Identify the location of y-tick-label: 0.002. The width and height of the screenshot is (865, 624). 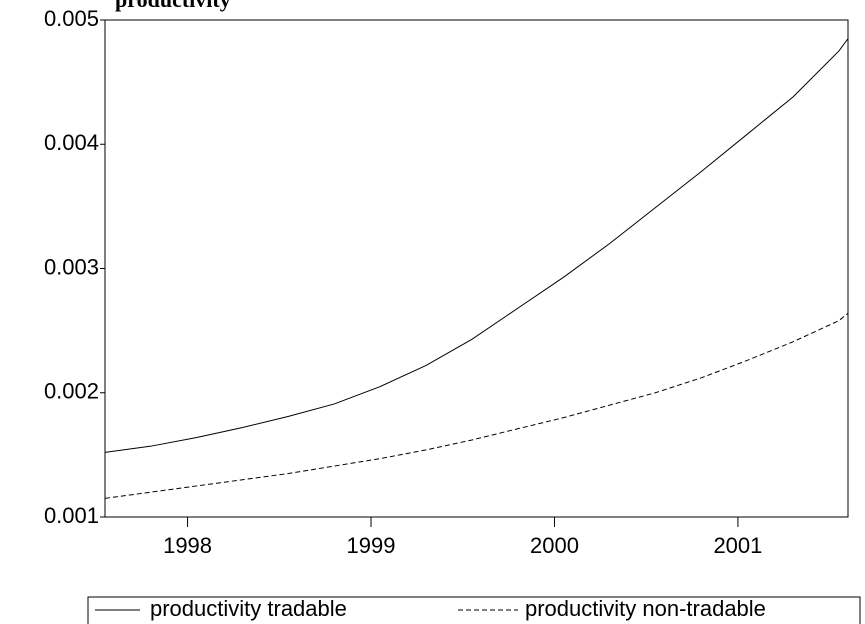
(71, 391).